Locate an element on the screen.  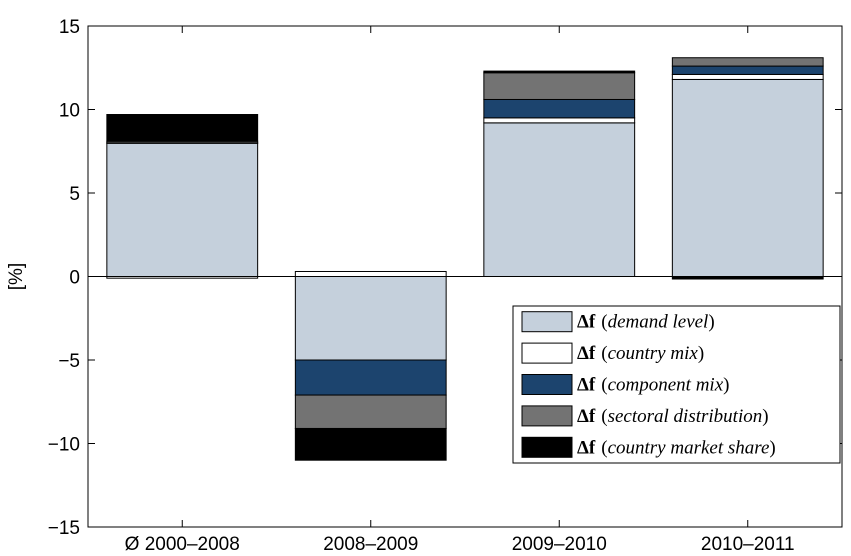
legend-entry-label: Δf (demand level) is located at coordinates (646, 322).